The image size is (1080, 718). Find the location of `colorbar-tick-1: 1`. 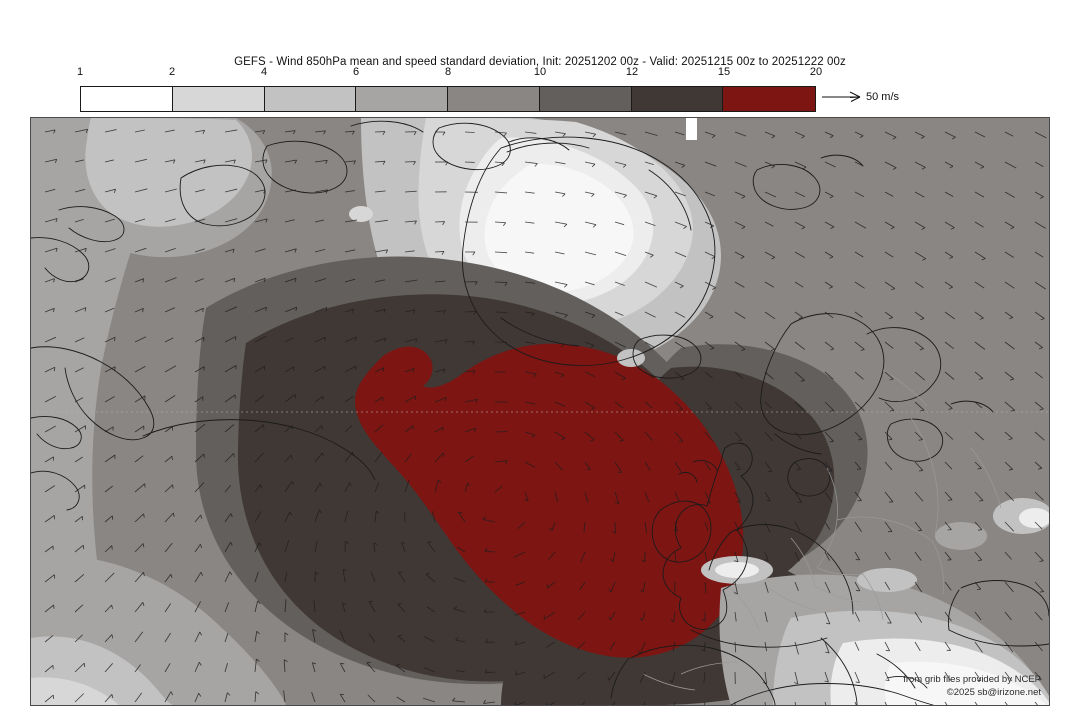

colorbar-tick-1: 1 is located at coordinates (80, 72).